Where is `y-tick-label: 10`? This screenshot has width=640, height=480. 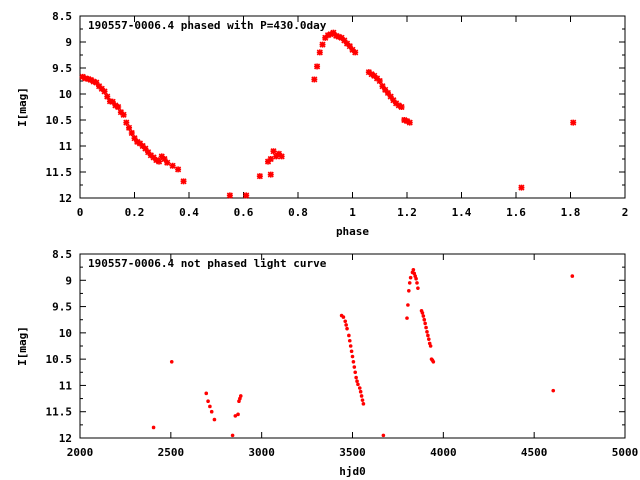
y-tick-label: 10 is located at coordinates (65, 333).